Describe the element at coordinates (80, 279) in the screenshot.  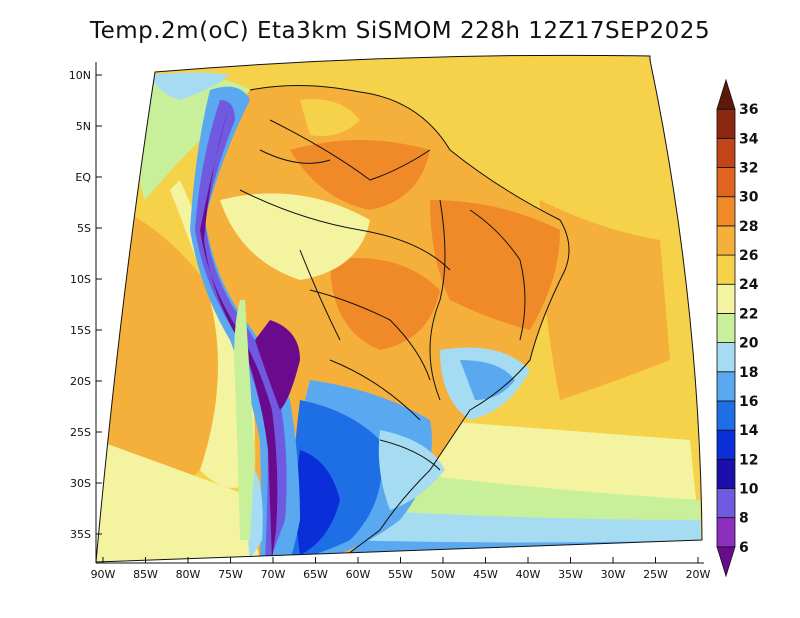
I see `lat-label: 10S` at that location.